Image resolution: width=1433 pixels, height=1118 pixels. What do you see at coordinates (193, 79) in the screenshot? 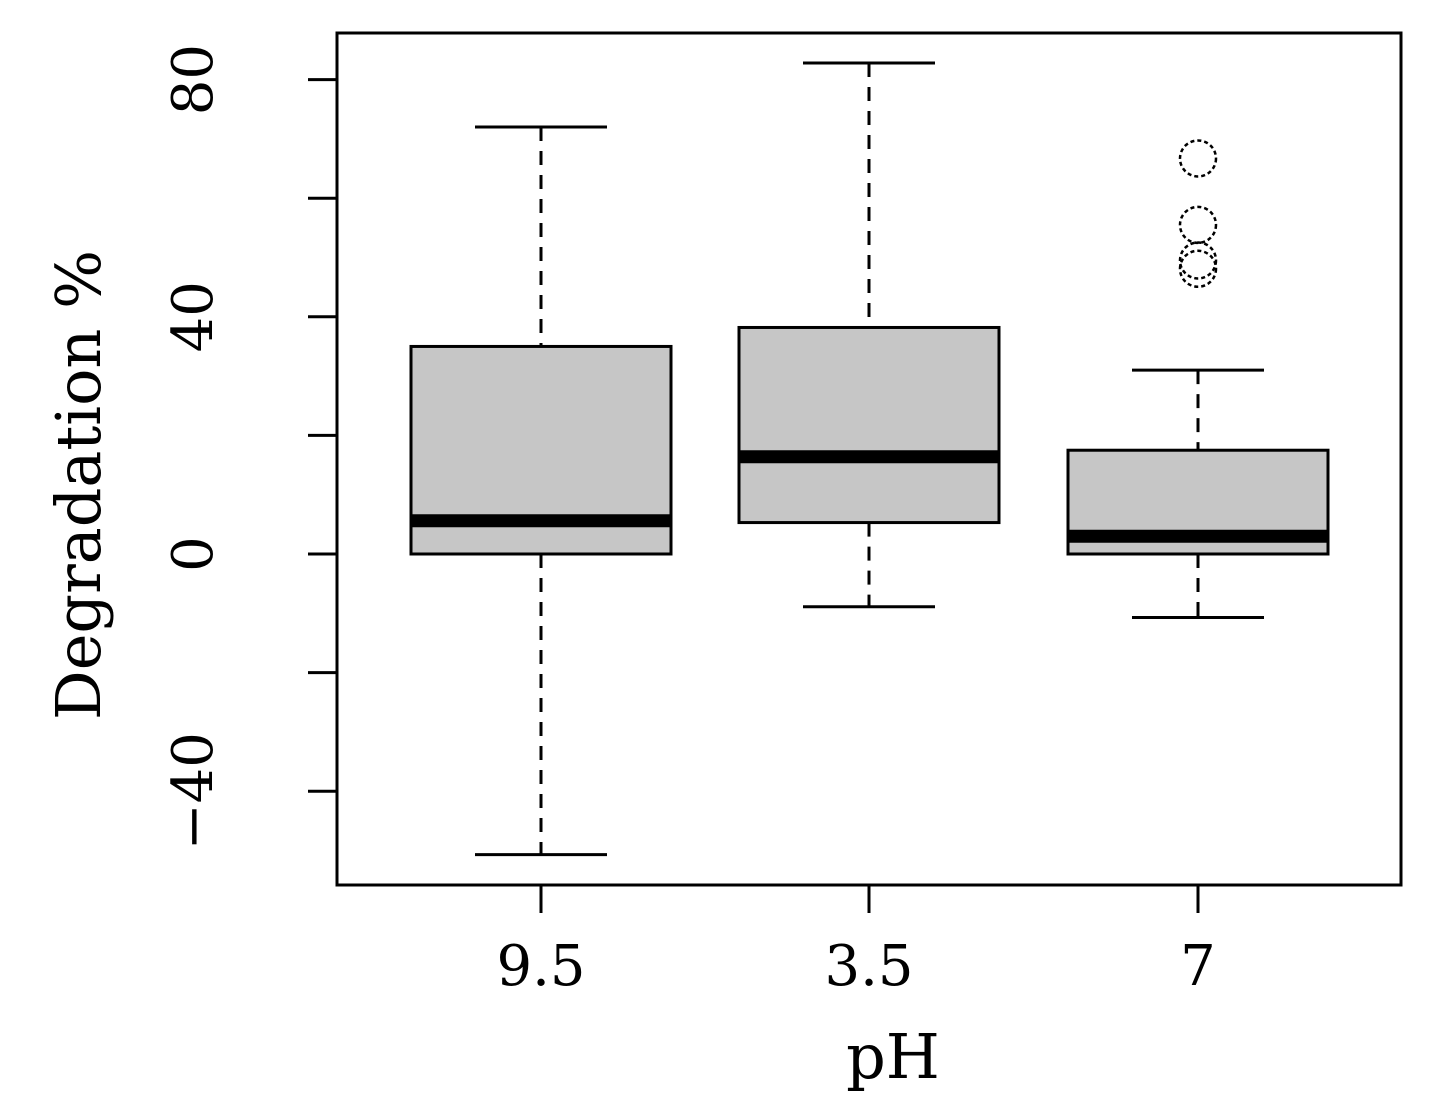
I see `y-tick-label: 80` at bounding box center [193, 79].